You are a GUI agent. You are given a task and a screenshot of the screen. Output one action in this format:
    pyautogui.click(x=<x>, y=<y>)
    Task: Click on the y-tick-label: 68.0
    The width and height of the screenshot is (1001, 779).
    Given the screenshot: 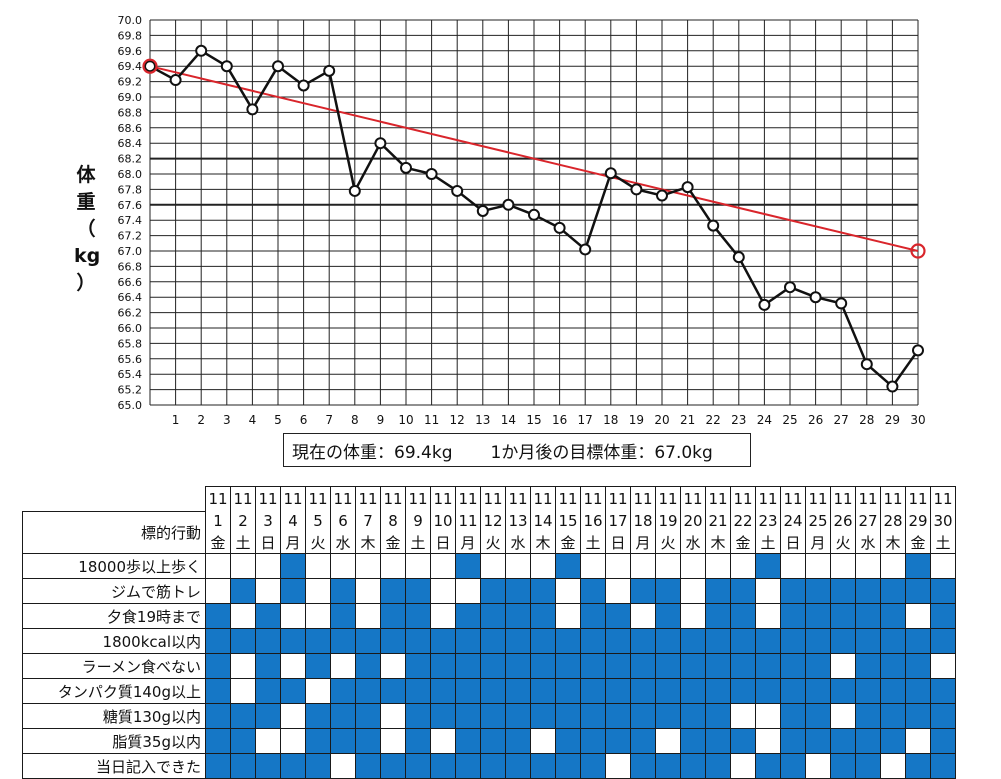 What is the action you would take?
    pyautogui.click(x=130, y=174)
    